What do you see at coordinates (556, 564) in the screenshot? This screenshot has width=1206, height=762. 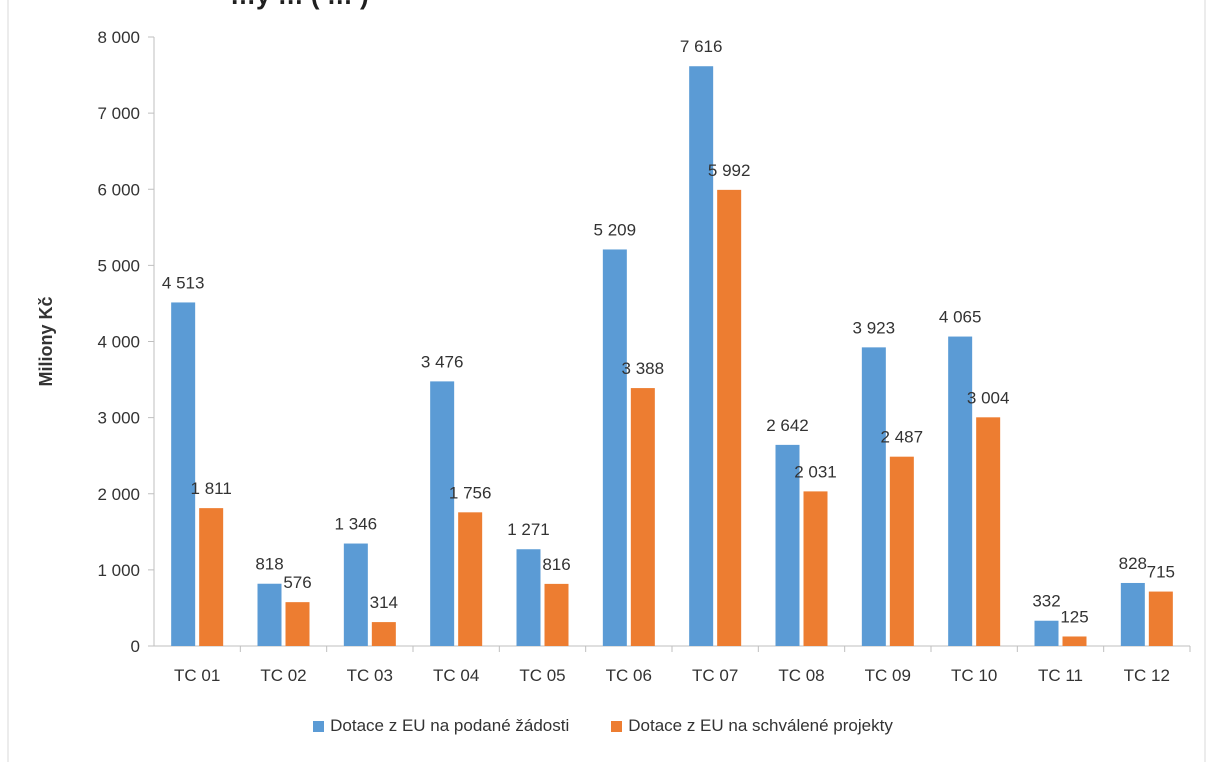 I see `data-label-approved: 816` at bounding box center [556, 564].